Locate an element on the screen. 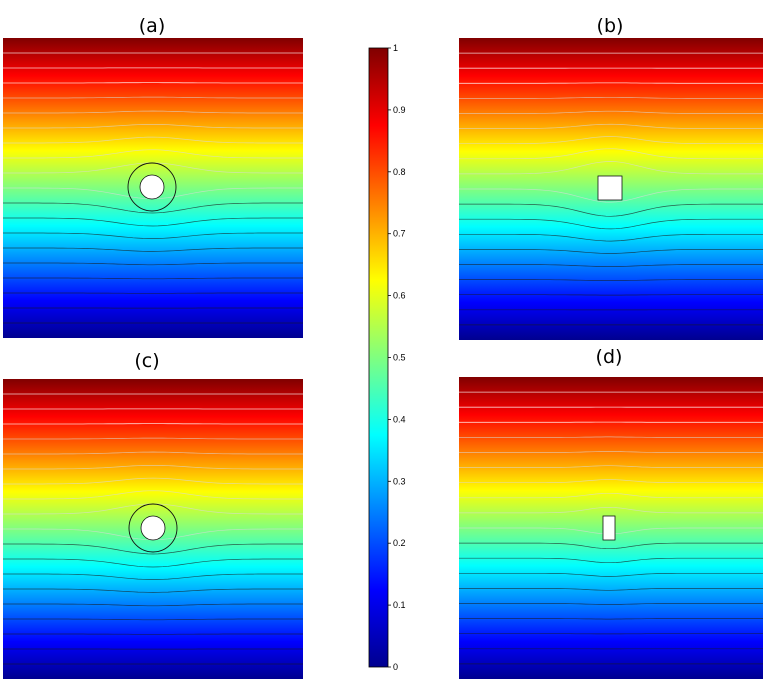 The width and height of the screenshot is (766, 683). colorbar-ticks: 0 0.1 0.2 0.3 0.4 0.5 0.6 0.7 0.8 0.9 1 is located at coordinates (397, 357).